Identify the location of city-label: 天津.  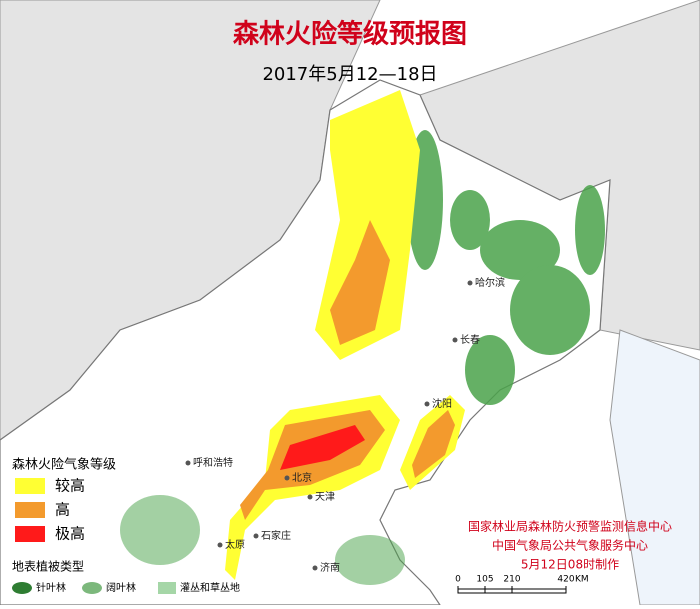
(325, 497).